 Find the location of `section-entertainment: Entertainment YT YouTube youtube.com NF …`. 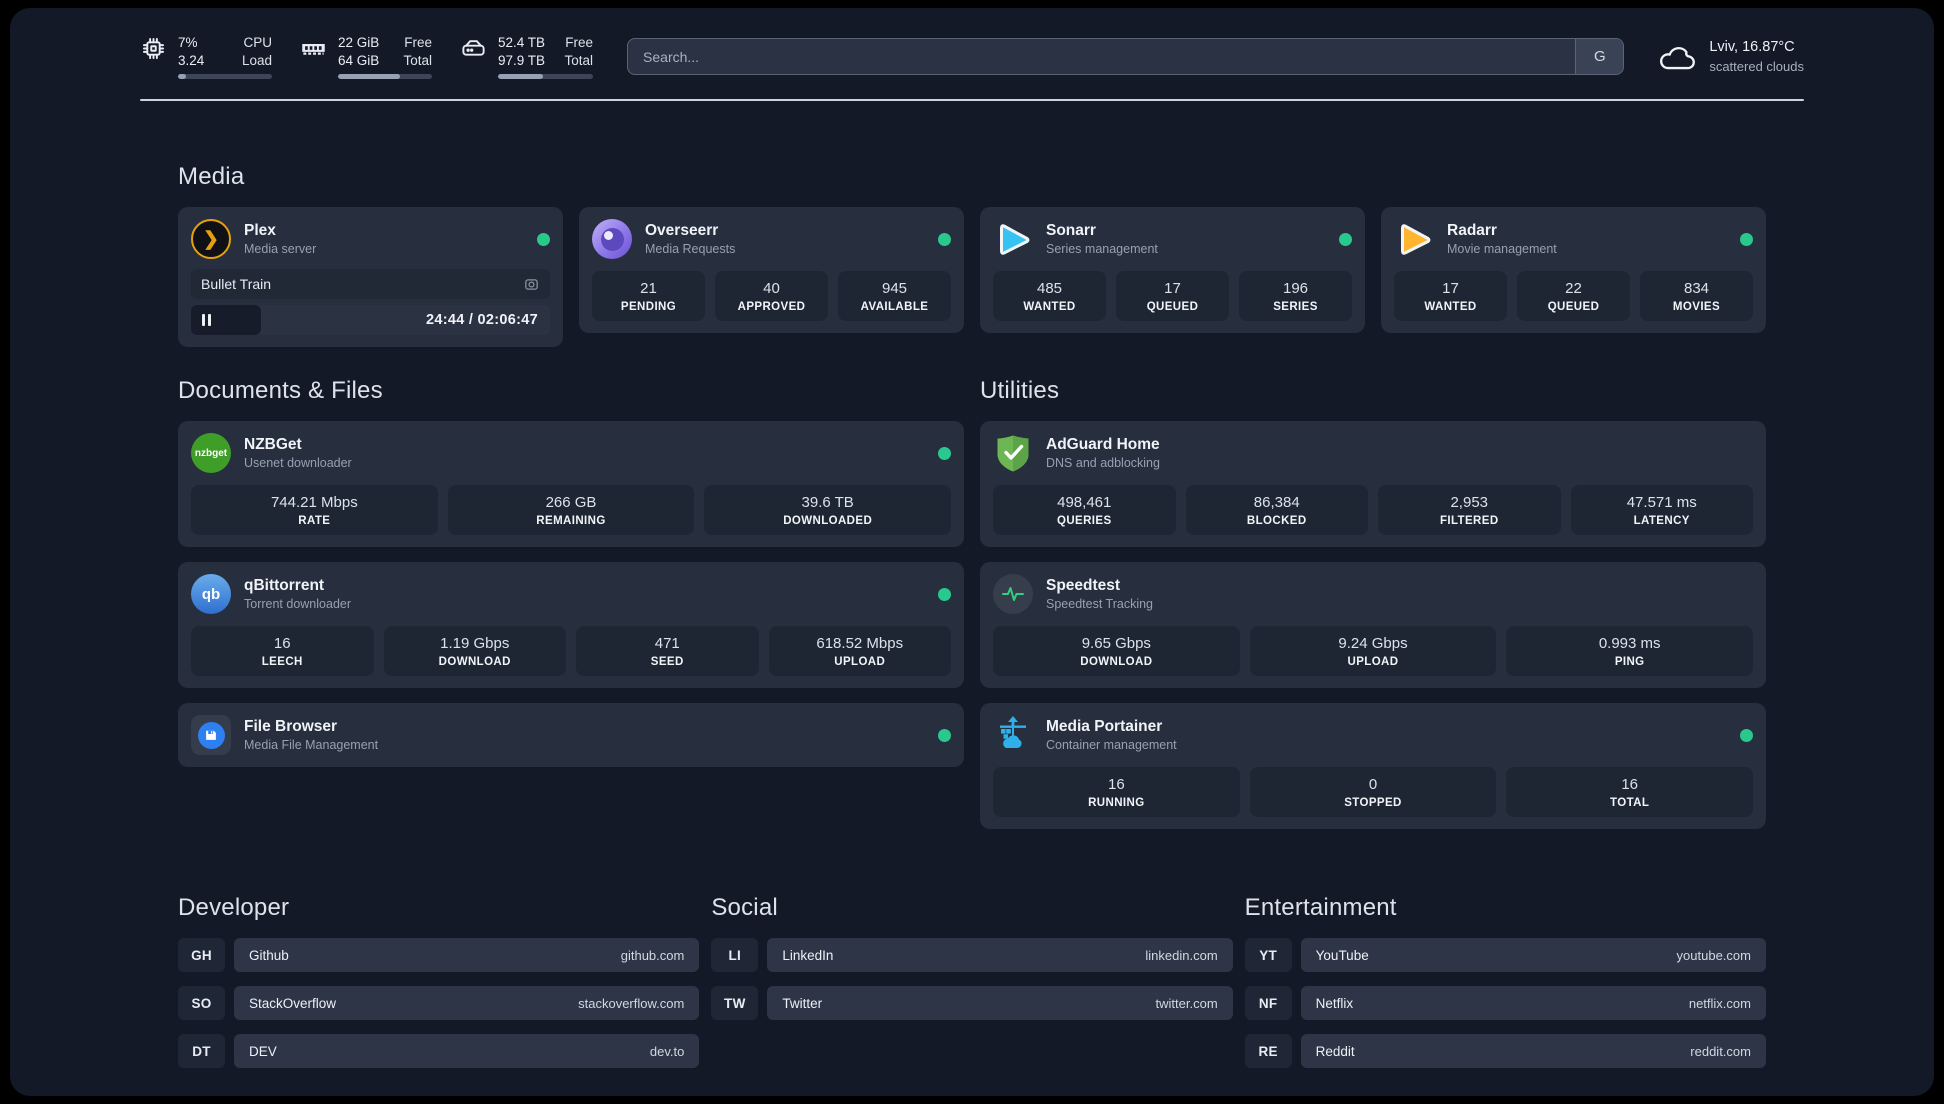

section-entertainment: Entertainment YT YouTube youtube.com NF … is located at coordinates (1505, 988).